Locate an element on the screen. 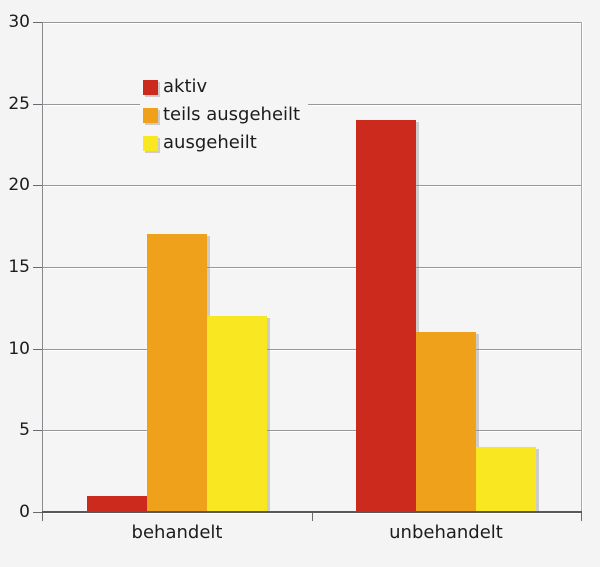  x-axis-category-label: unbehandelt is located at coordinates (446, 532).